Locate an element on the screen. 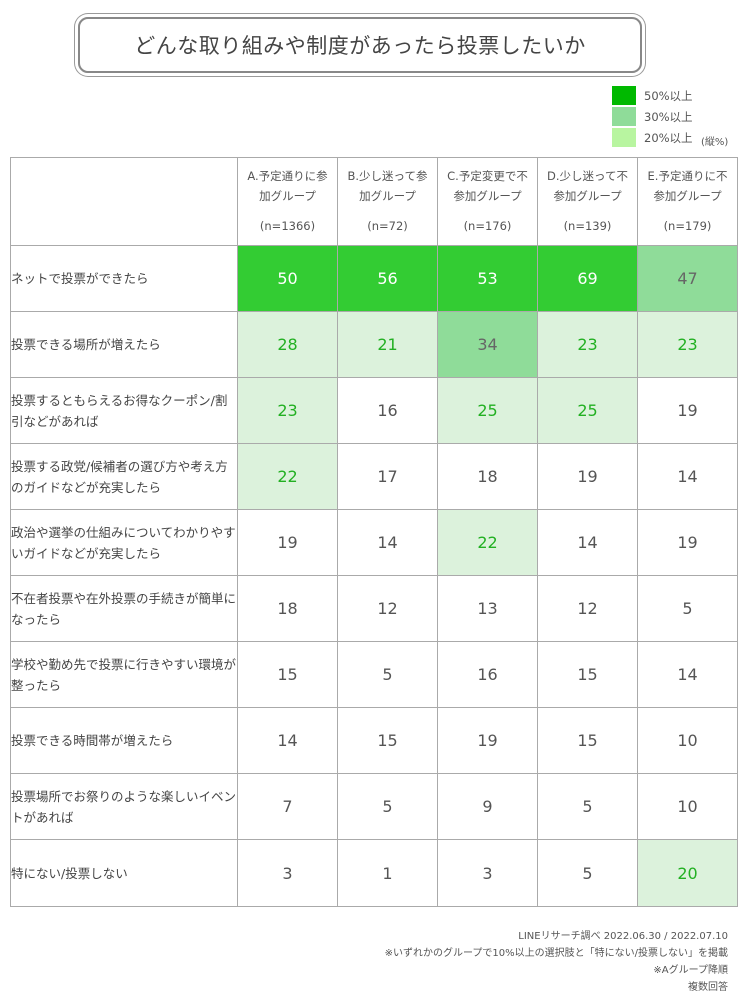 The image size is (740, 1000). data-cell: 9 is located at coordinates (487, 806).